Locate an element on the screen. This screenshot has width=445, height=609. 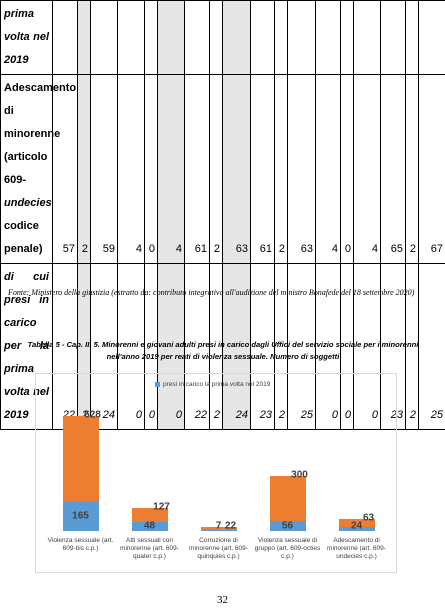
legend-label: presi in carico la prima volta nel 2019 is located at coordinates (217, 384).